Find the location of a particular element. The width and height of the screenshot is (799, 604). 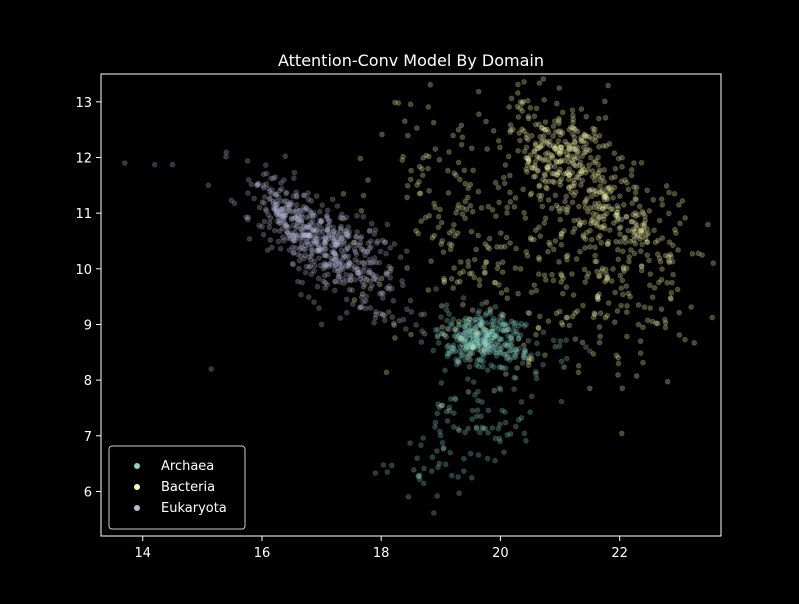

series-archaea is located at coordinates (482, 405).